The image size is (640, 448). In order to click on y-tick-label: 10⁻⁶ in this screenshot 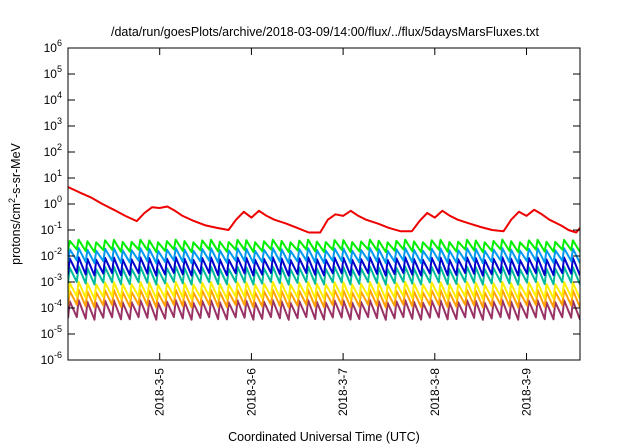, I will do `click(51, 358)`.